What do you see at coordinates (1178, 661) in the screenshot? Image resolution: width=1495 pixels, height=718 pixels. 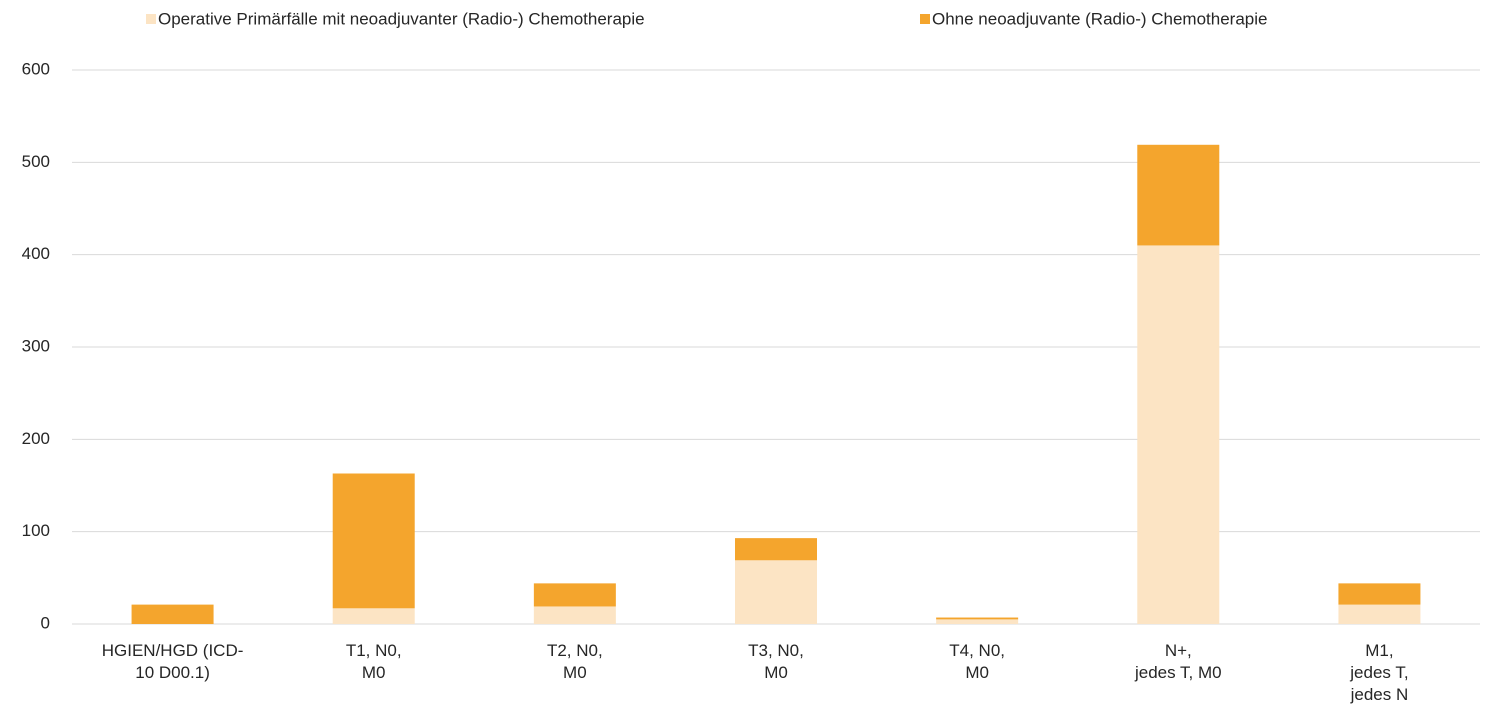 I see `x-tick-label: N+, jedes T, M0` at bounding box center [1178, 661].